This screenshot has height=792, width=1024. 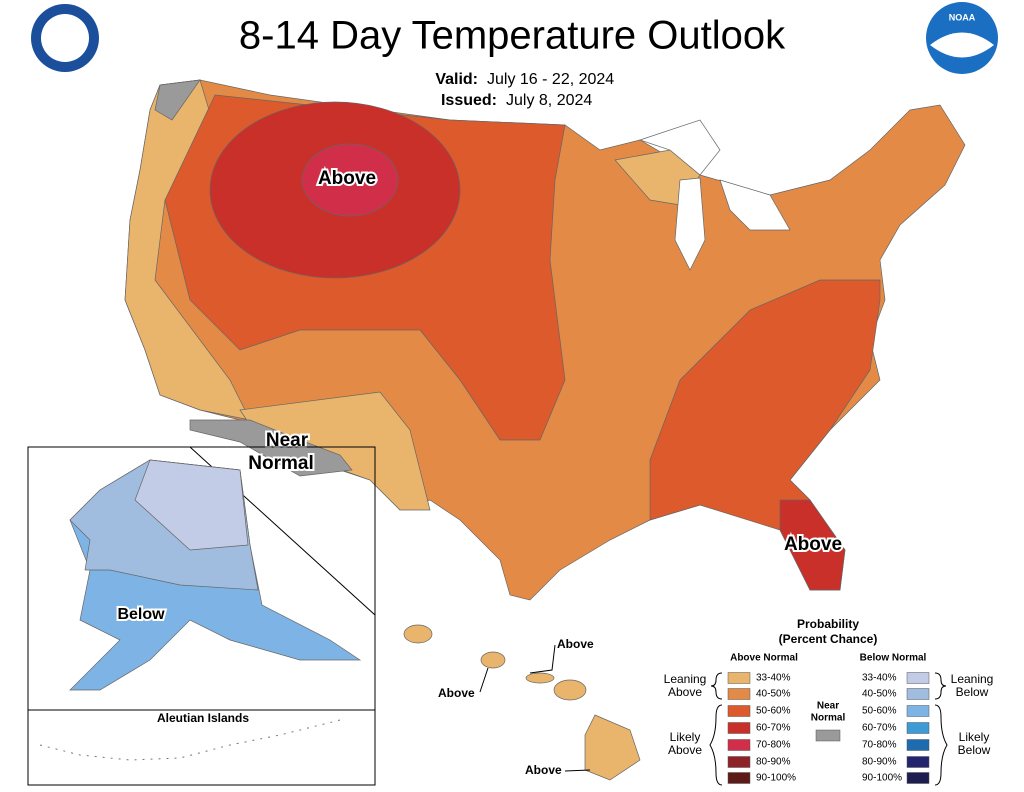 What do you see at coordinates (280, 463) in the screenshot?
I see `label-normal: Normal` at bounding box center [280, 463].